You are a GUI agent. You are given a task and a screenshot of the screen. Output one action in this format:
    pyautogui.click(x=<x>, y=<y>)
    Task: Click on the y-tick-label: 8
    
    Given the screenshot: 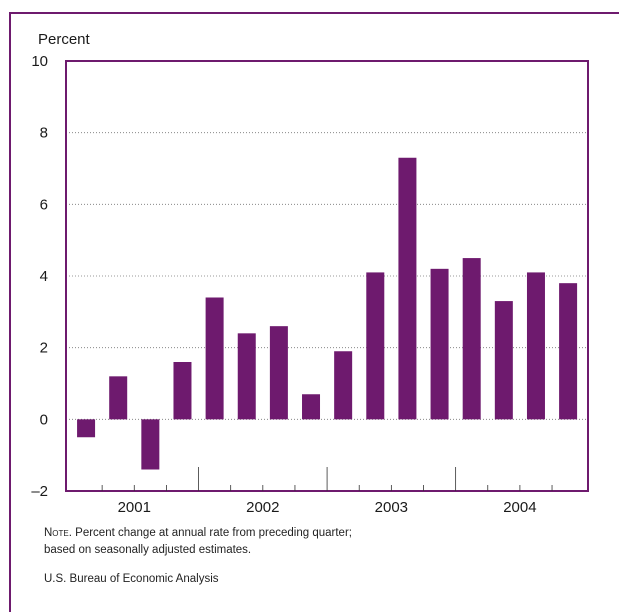 What is the action you would take?
    pyautogui.click(x=44, y=133)
    